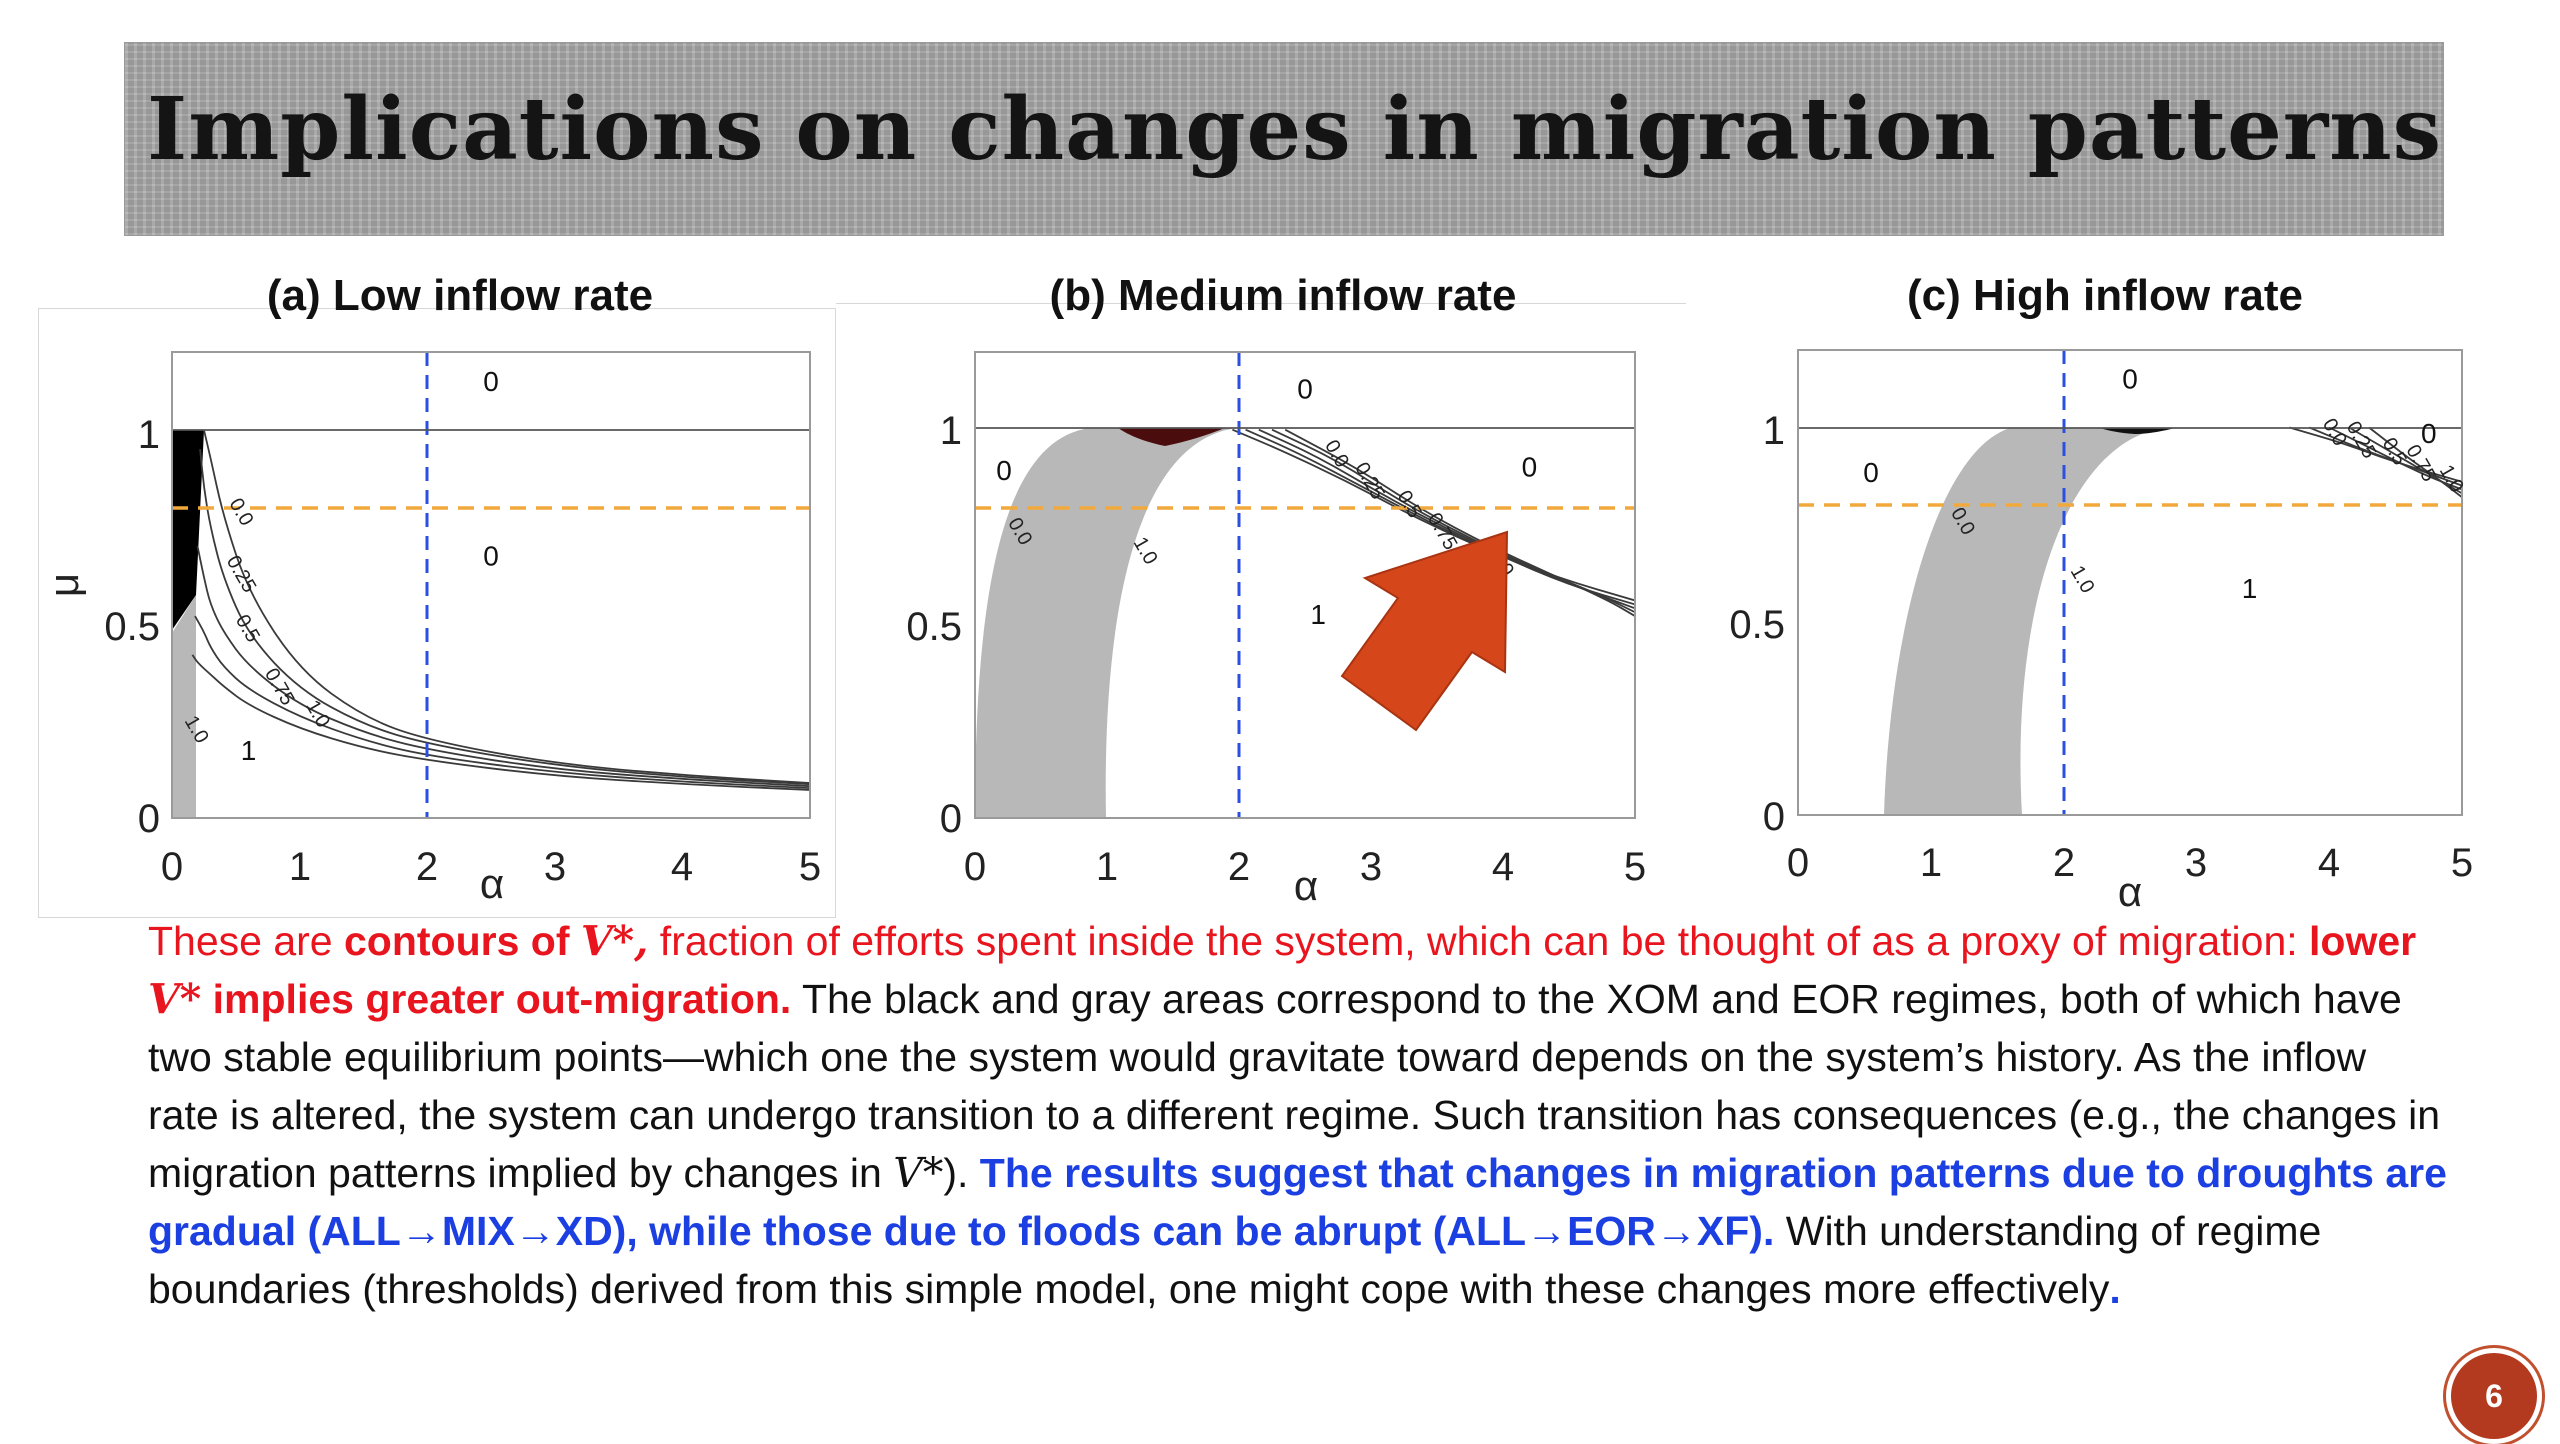 Image resolution: width=2560 pixels, height=1444 pixels. What do you see at coordinates (496, 999) in the screenshot?
I see `caption-s7: implies greater out-migration.` at bounding box center [496, 999].